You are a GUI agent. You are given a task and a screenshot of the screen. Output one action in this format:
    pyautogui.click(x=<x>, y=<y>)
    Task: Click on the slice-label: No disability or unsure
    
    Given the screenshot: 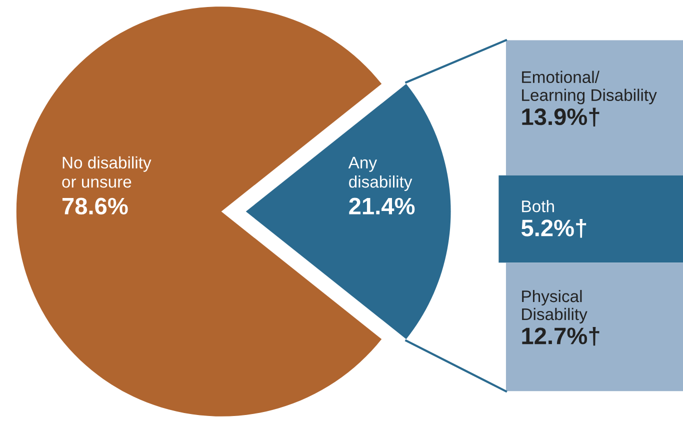 What is the action you would take?
    pyautogui.click(x=107, y=172)
    